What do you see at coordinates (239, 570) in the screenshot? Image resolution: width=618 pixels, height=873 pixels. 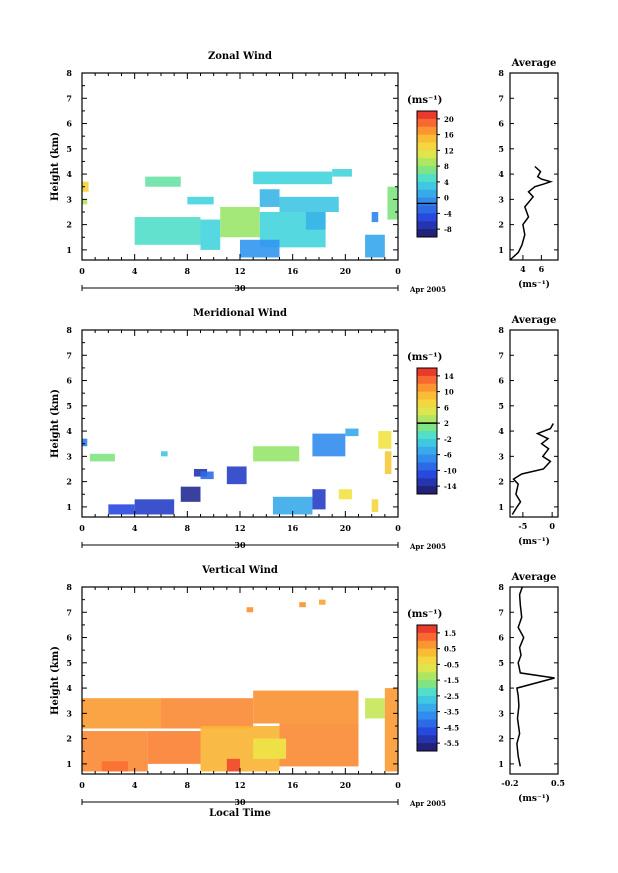 I see `panel-title: Vertical Wind` at bounding box center [239, 570].